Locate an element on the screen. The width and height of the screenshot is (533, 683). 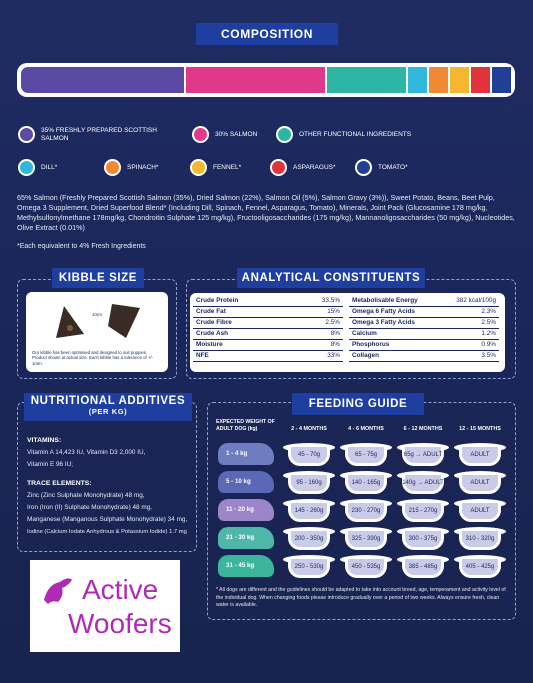
analytical-value: 3.5% is located at coordinates (469, 356).